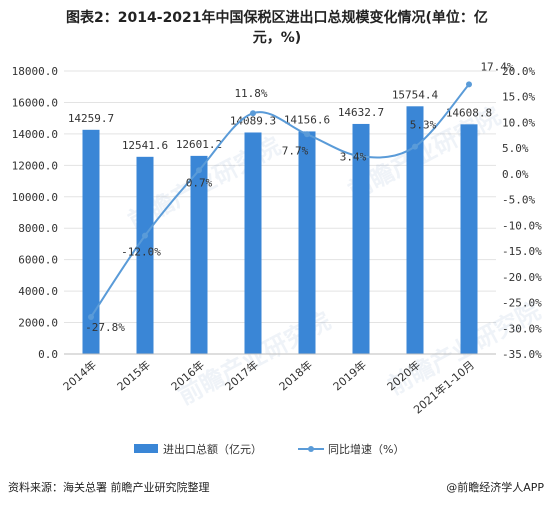 The image size is (554, 506). What do you see at coordinates (307, 119) in the screenshot?
I see `bar-value-label: 14156.6` at bounding box center [307, 119].